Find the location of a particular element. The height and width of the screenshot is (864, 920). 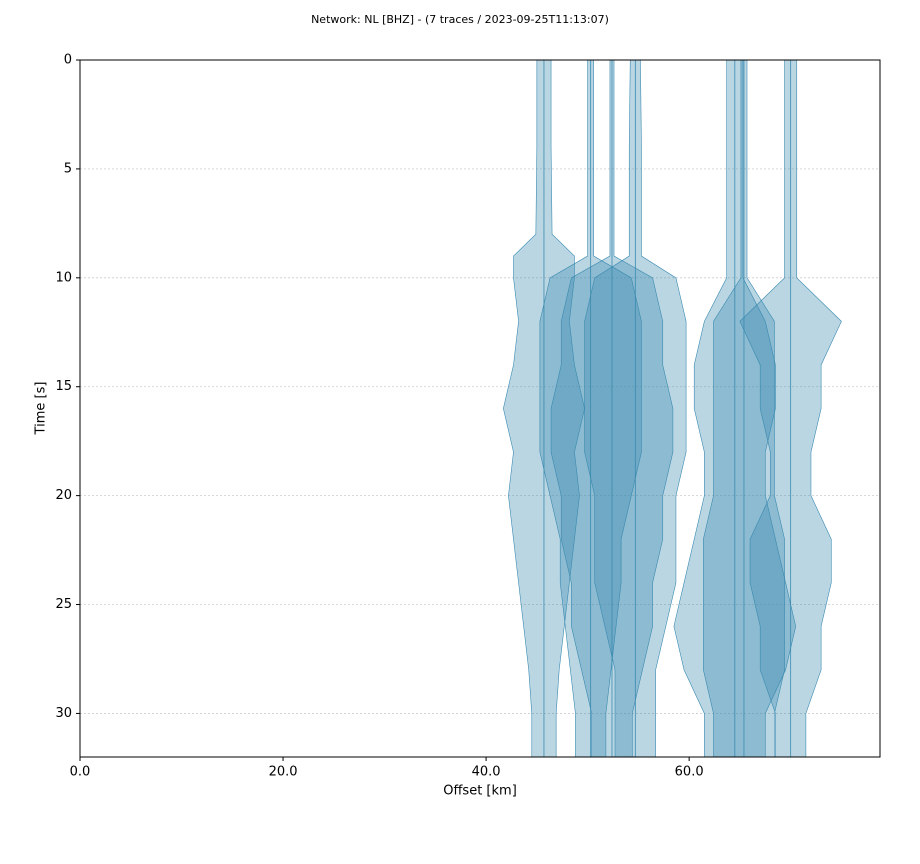

x-tick-label: 60.0 is located at coordinates (689, 772).